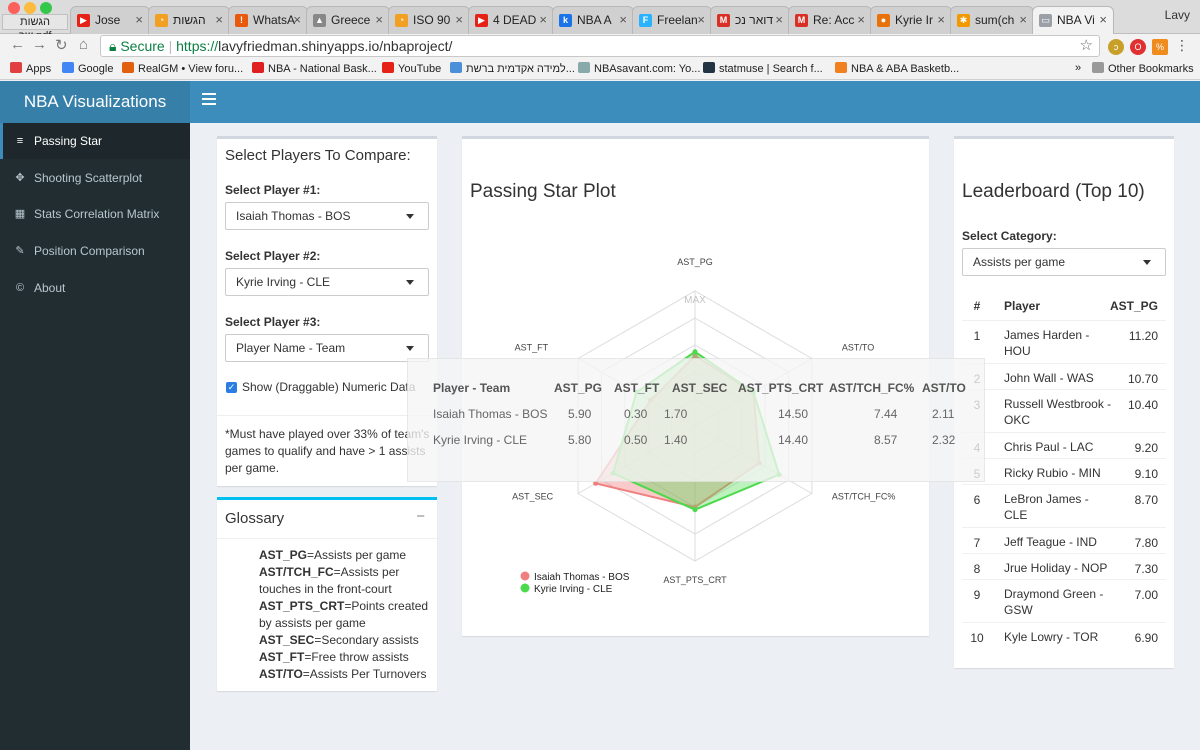 Image resolution: width=1200 pixels, height=750 pixels. What do you see at coordinates (209, 101) in the screenshot?
I see `sidebar-toggle-icon` at bounding box center [209, 101].